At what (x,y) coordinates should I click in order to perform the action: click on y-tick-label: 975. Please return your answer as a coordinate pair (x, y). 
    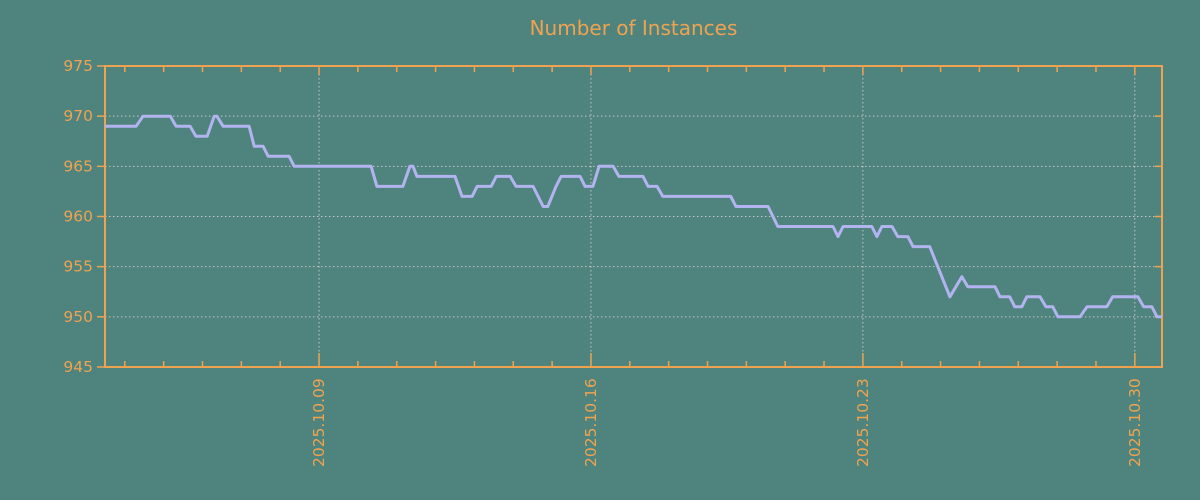
    Looking at the image, I should click on (78, 66).